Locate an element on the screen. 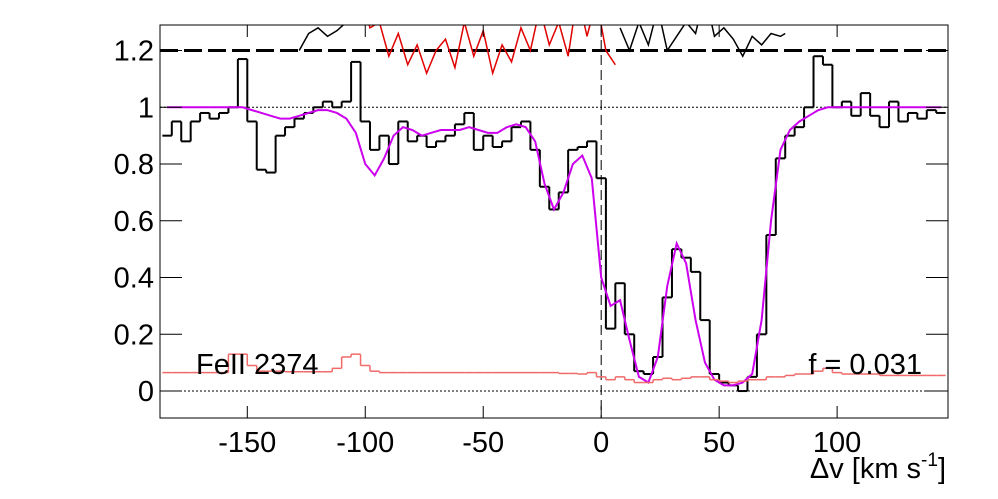 This screenshot has width=998, height=499. y-tick-label: 1.2 is located at coordinates (134, 52).